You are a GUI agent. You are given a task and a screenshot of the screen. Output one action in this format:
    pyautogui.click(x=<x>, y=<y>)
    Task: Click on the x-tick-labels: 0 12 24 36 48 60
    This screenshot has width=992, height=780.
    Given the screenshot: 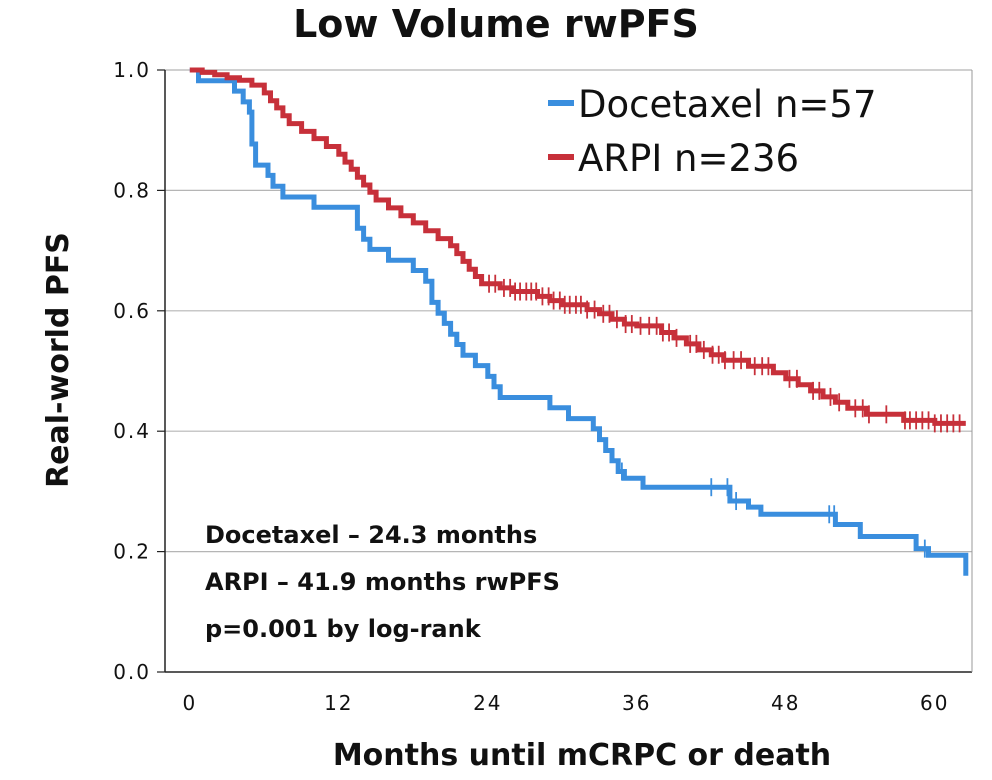 What is the action you would take?
    pyautogui.click(x=565, y=703)
    